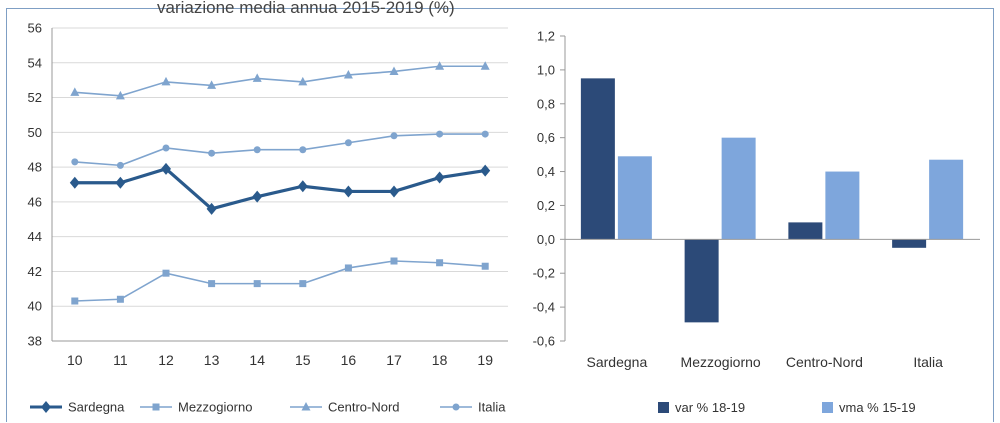  Describe the element at coordinates (440, 360) in the screenshot. I see `line-chart-x-tick: 18` at that location.